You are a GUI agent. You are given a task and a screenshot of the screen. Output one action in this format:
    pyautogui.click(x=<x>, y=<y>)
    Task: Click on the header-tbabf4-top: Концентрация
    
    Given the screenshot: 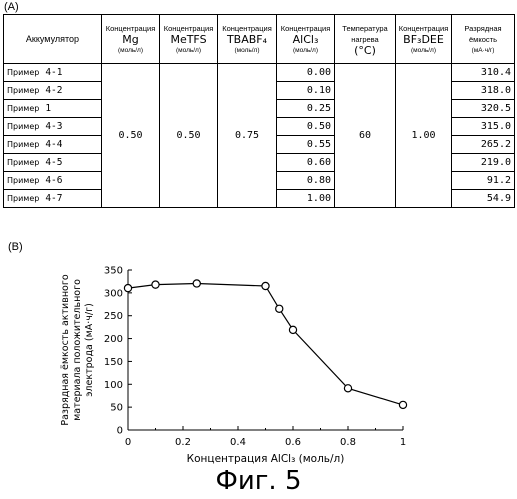 What is the action you would take?
    pyautogui.click(x=247, y=28)
    